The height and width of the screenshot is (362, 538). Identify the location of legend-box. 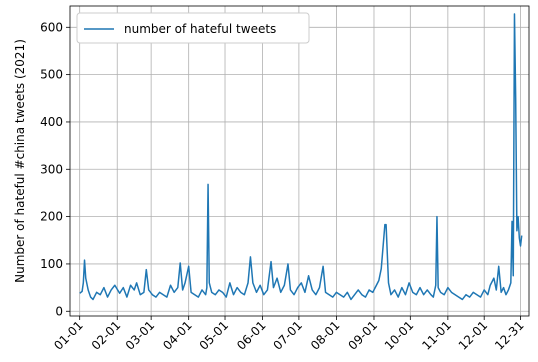
(193, 28).